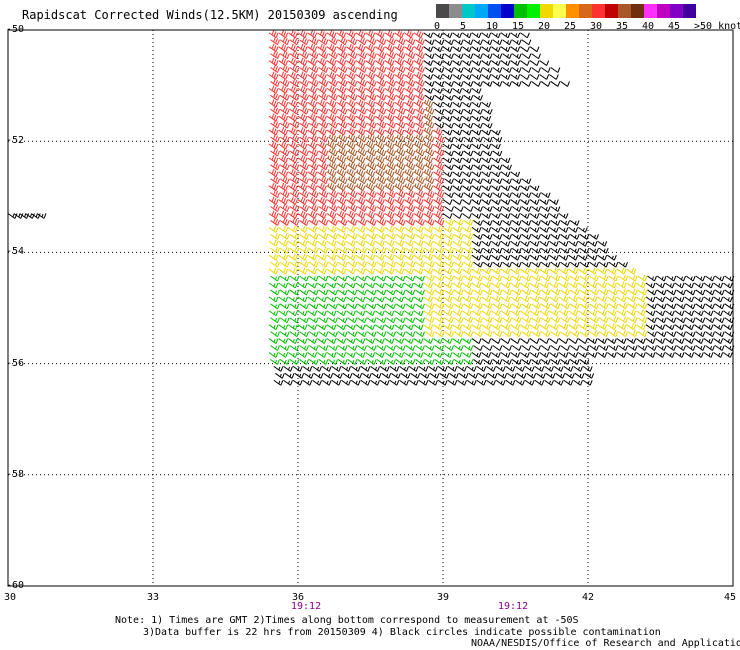  I want to click on colorbar-swatch, so click(572, 11).